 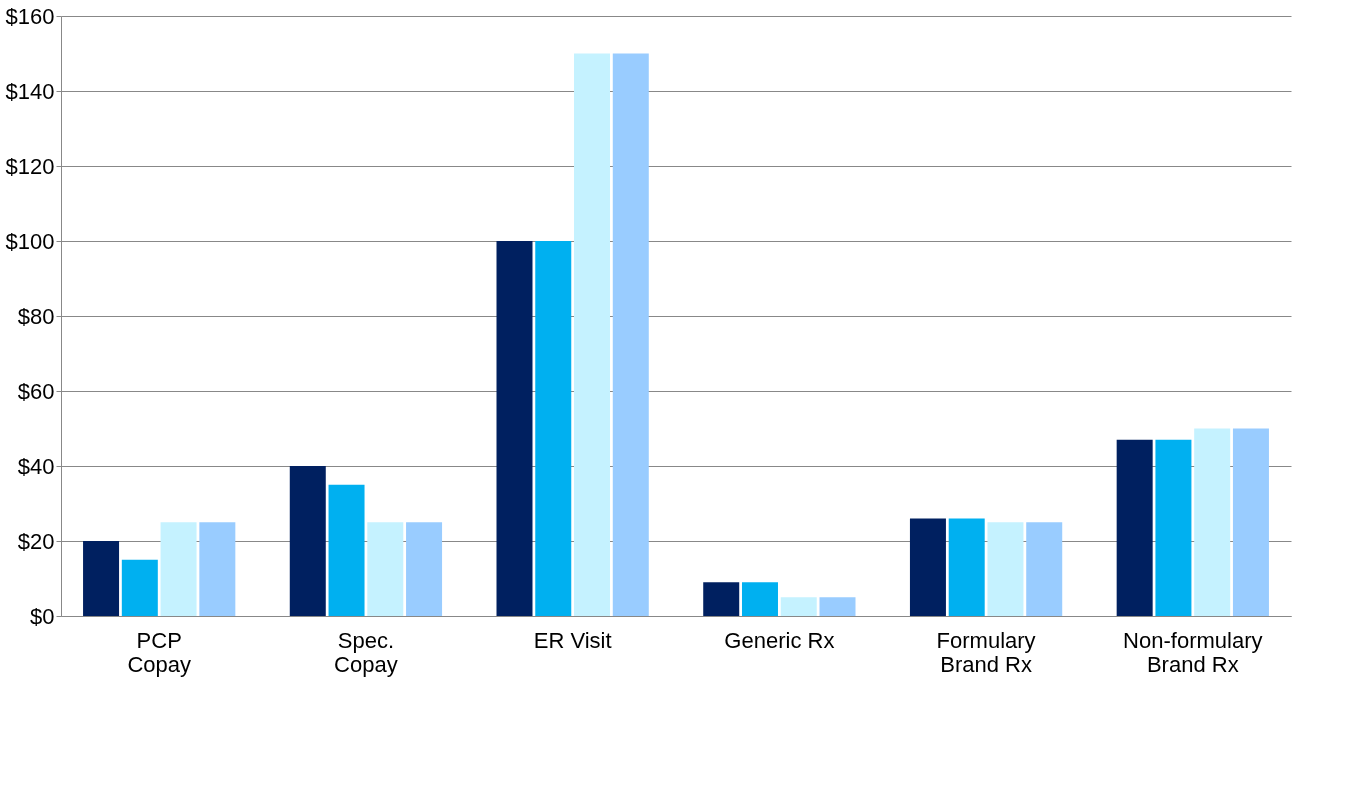 I want to click on y-tick-label: $120, so click(x=30, y=166).